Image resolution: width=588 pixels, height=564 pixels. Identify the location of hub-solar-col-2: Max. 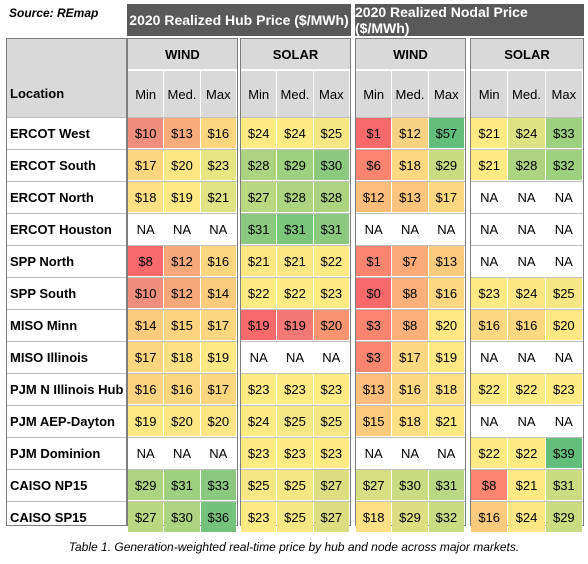
(331, 94).